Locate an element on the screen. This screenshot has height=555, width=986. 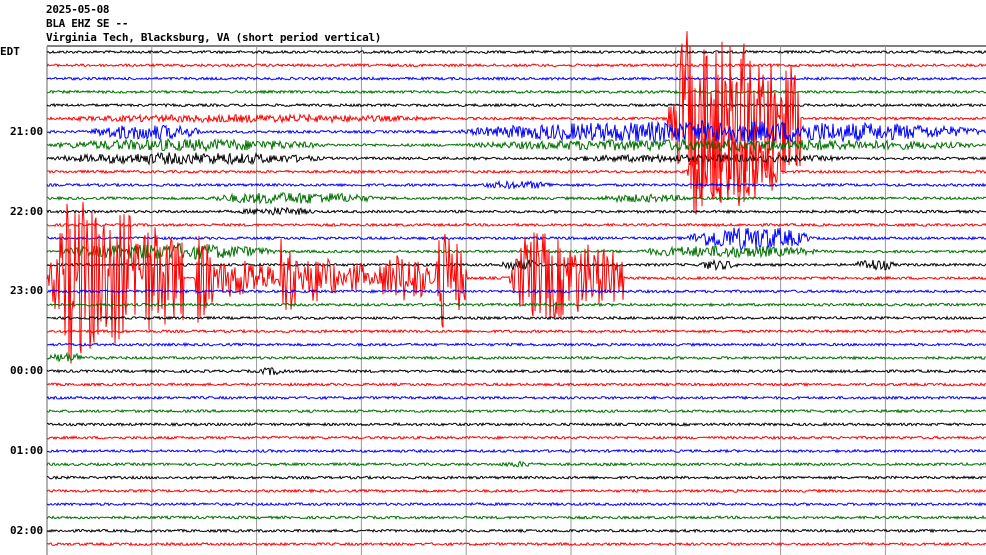
timezone-label: EDT is located at coordinates (10, 51).